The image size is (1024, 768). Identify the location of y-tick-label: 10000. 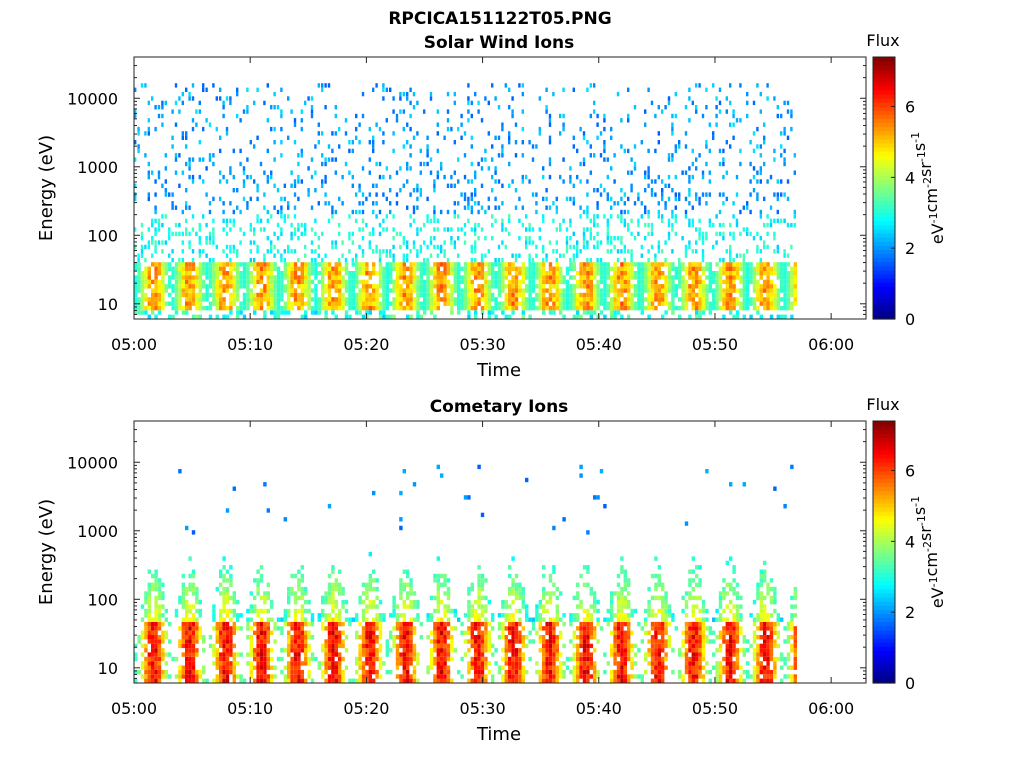
(92, 98).